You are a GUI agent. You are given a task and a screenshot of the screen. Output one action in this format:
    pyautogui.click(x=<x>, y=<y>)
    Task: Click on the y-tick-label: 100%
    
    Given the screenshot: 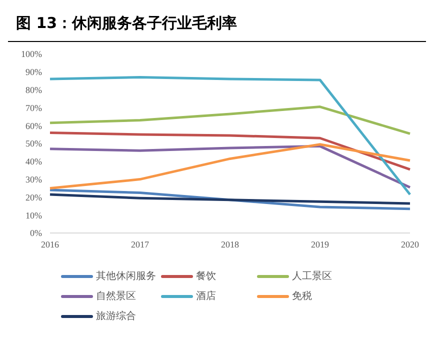 What is the action you would take?
    pyautogui.click(x=31, y=54)
    